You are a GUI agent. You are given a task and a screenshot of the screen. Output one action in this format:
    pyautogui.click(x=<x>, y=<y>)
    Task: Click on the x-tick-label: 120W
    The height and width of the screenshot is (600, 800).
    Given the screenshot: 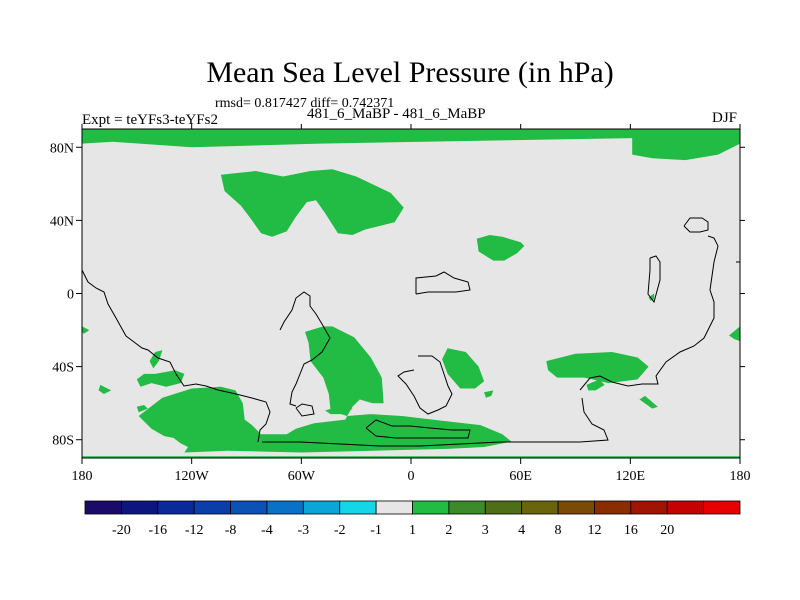 What is the action you would take?
    pyautogui.click(x=192, y=476)
    